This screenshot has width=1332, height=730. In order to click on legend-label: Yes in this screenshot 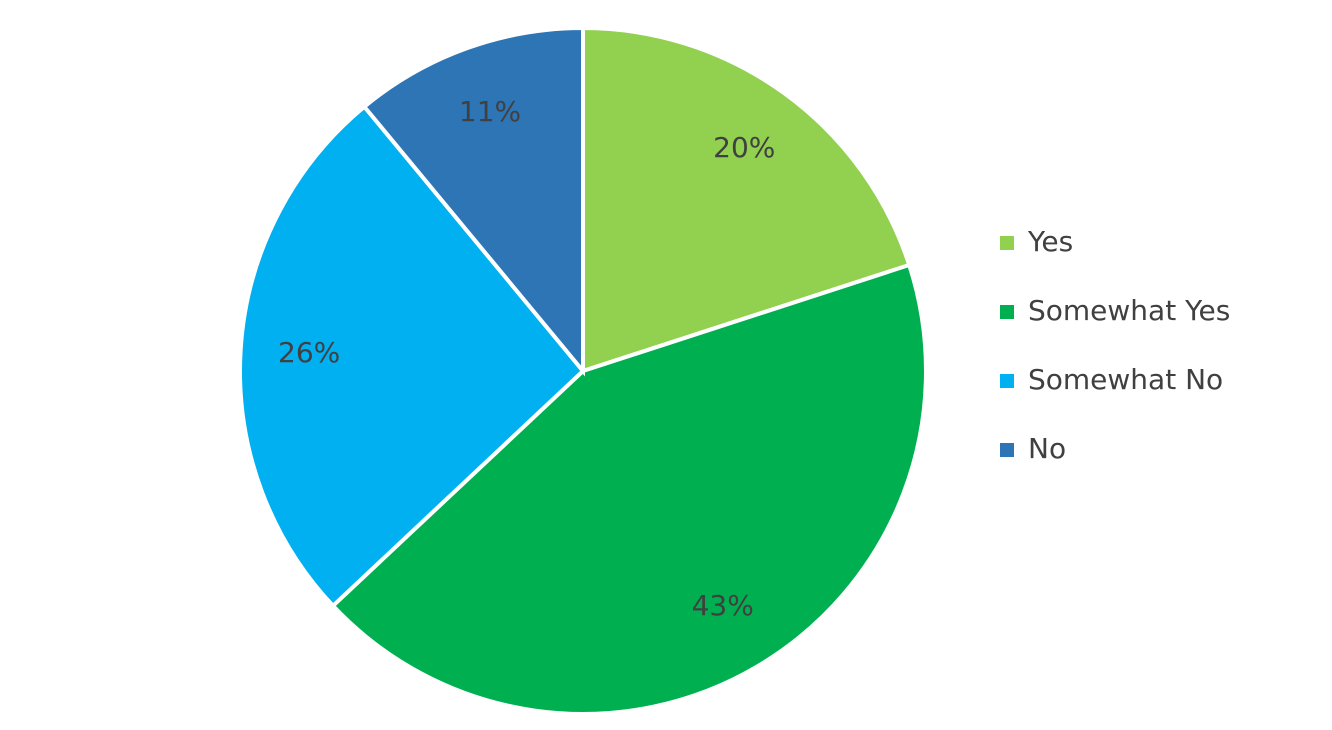, I will do `click(1050, 241)`.